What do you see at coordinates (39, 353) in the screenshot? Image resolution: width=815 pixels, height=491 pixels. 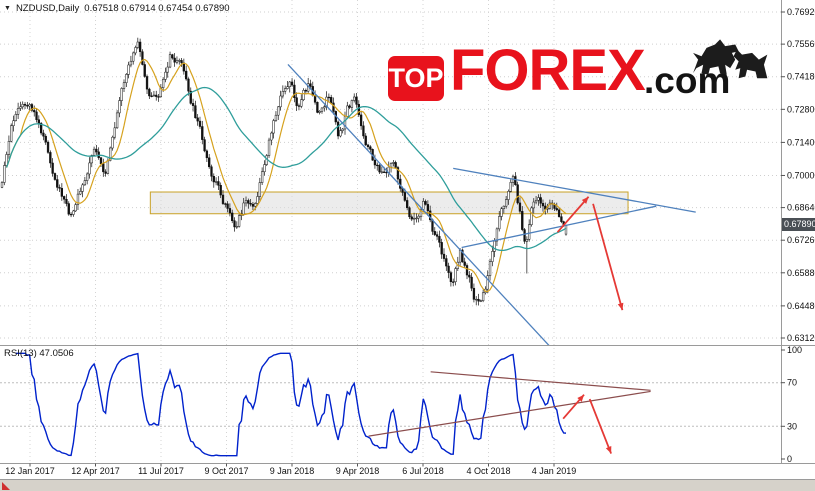 I see `rsi-indicator-label: RSI(13) 47.0506` at bounding box center [39, 353].